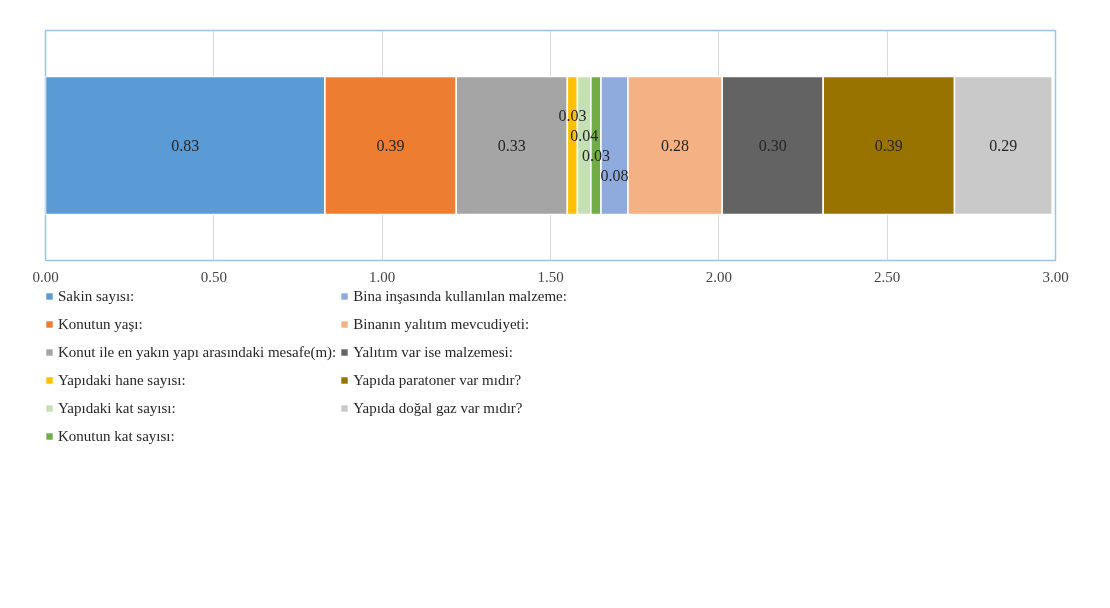  I want to click on data-label: 0.83, so click(185, 145).